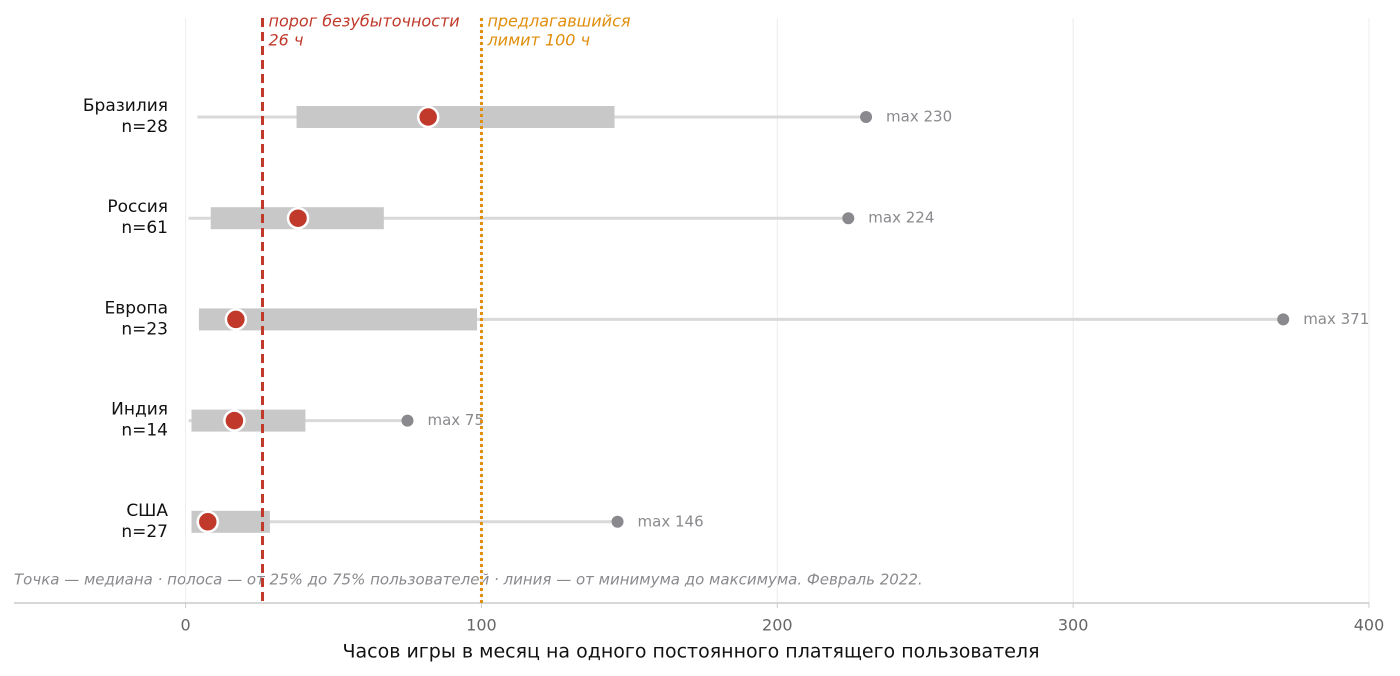 This screenshot has height=676, width=1400. What do you see at coordinates (286, 40) in the screenshot?
I see `reference-label: 26 ч` at bounding box center [286, 40].